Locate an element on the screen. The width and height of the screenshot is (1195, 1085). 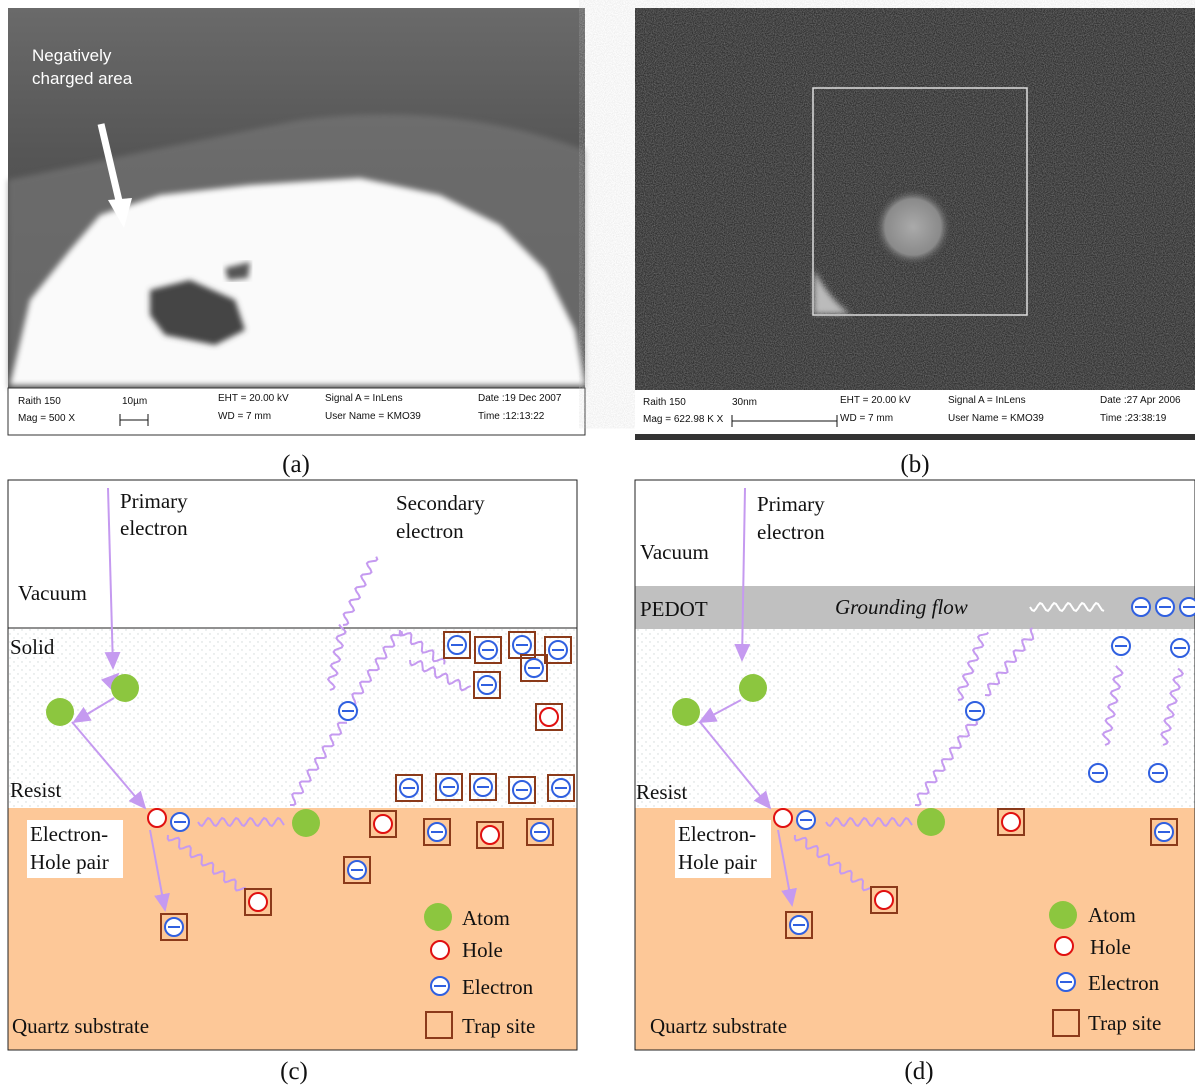
label: Quartz substrate is located at coordinates (718, 1026).